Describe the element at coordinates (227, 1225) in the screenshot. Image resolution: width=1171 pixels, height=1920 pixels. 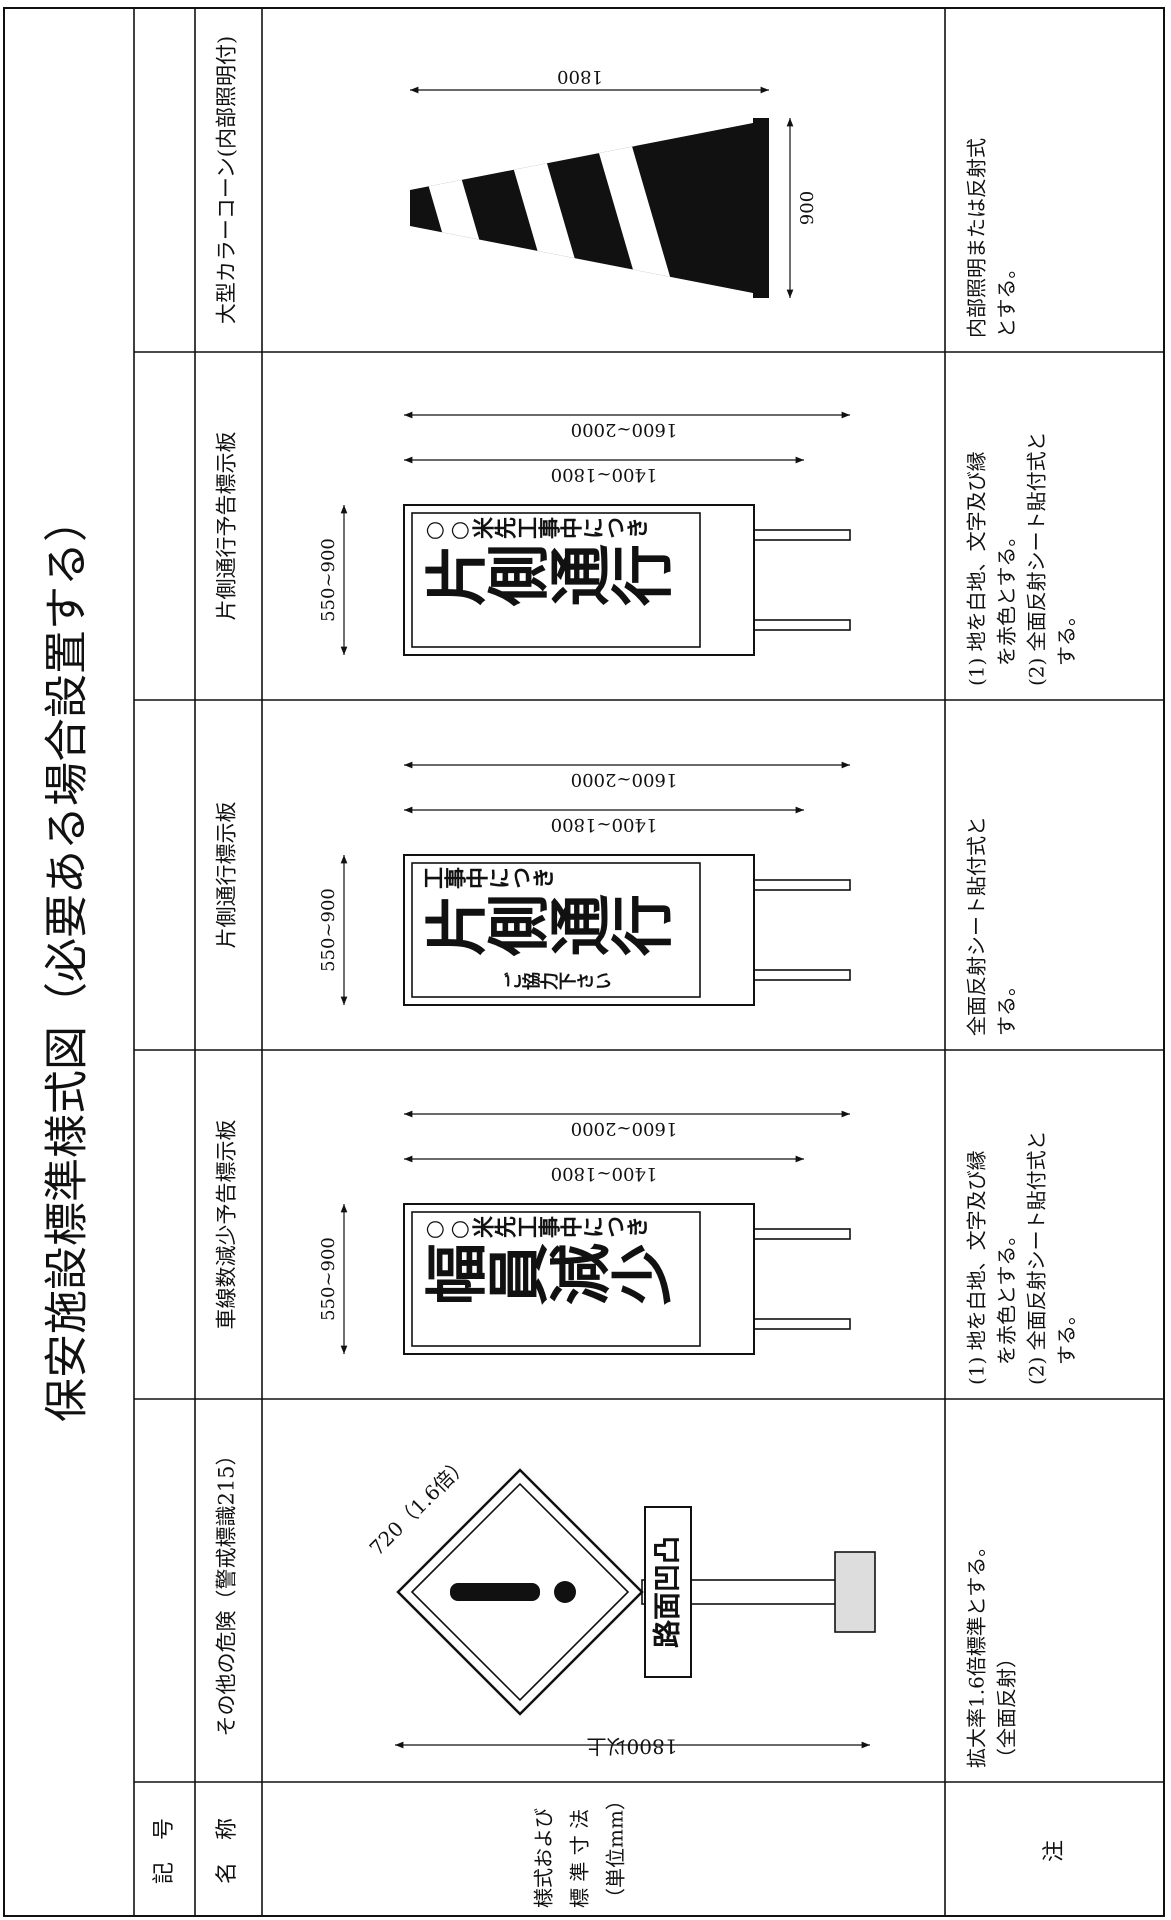
I see `column-name: 車線数減少予告標示板` at that location.